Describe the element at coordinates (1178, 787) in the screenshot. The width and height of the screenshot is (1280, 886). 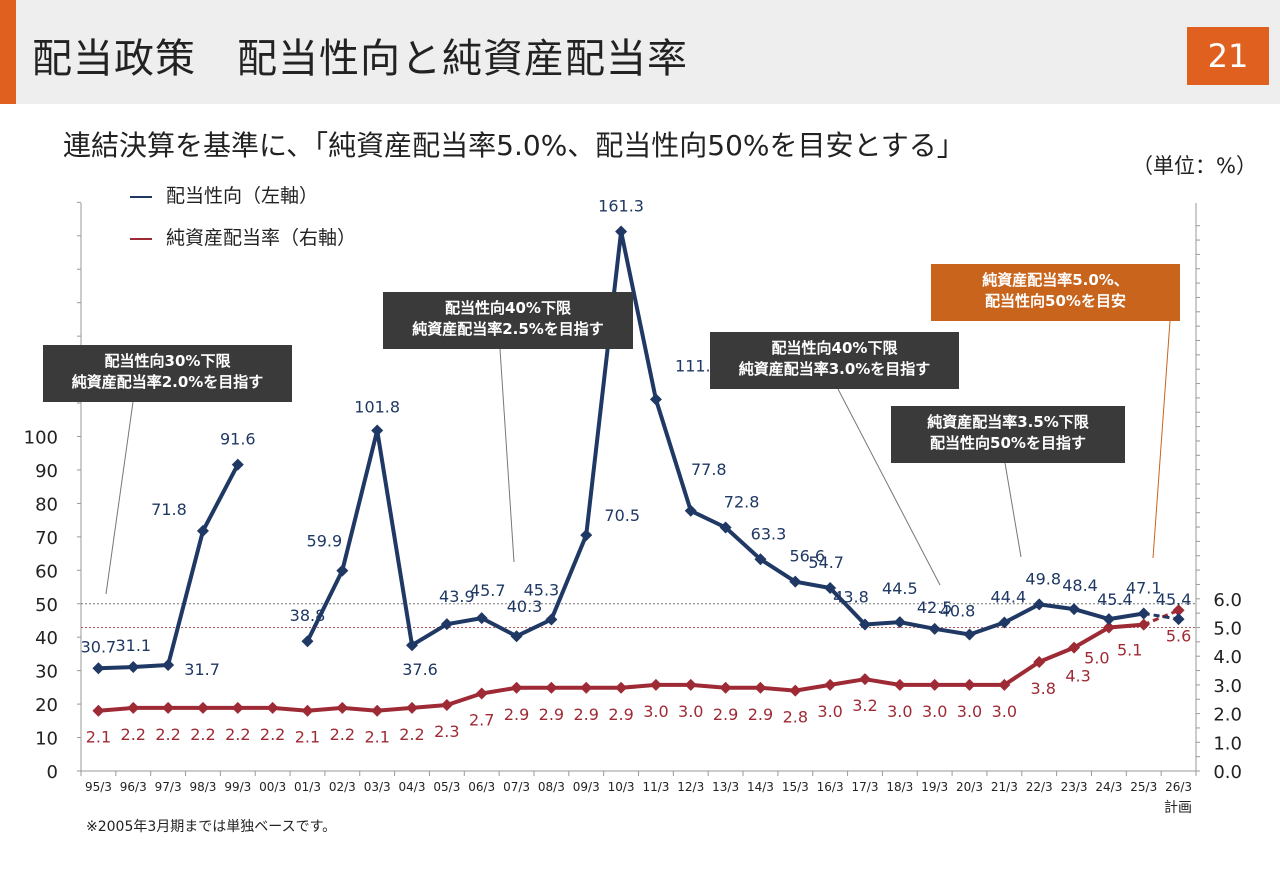
I see `x-tick-label: 26/3` at that location.